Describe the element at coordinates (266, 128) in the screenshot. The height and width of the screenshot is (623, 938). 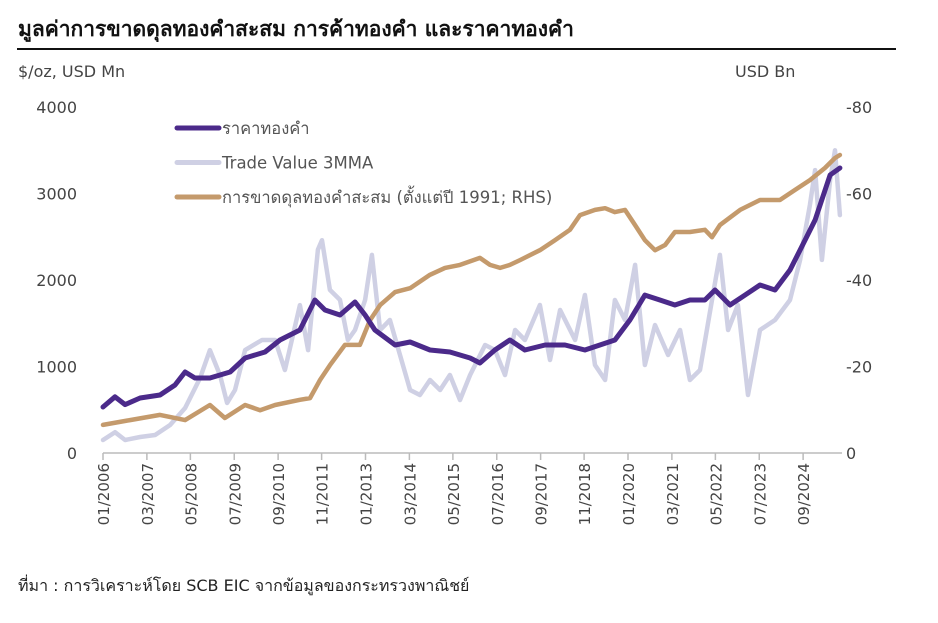
I see `legend-label: ราคาทองคำ` at that location.